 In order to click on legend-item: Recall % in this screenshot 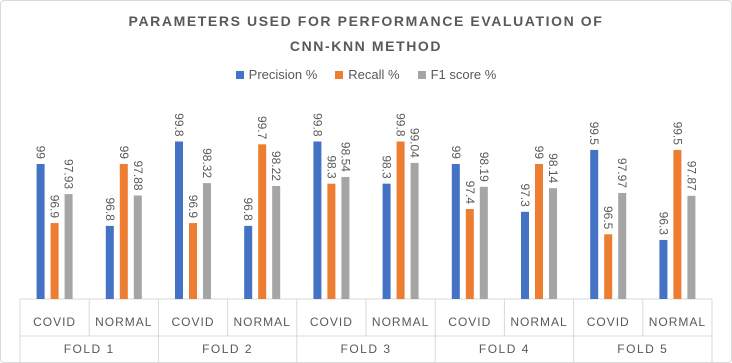, I will do `click(367, 74)`.